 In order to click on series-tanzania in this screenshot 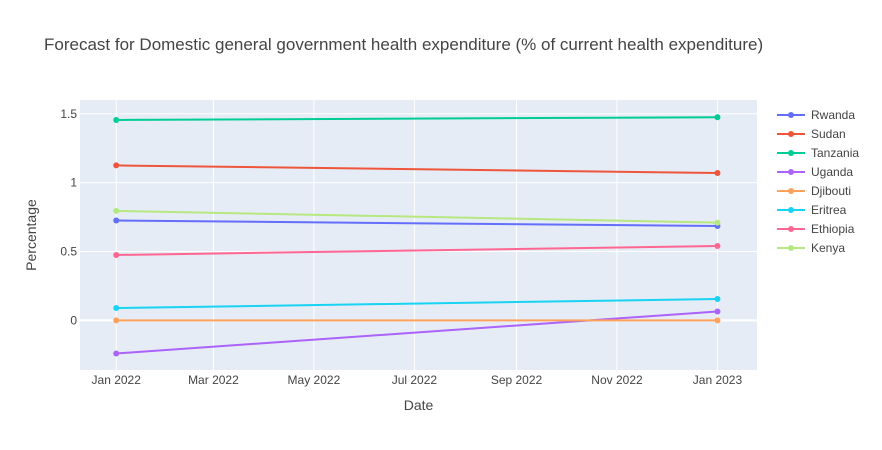, I will do `click(417, 118)`.